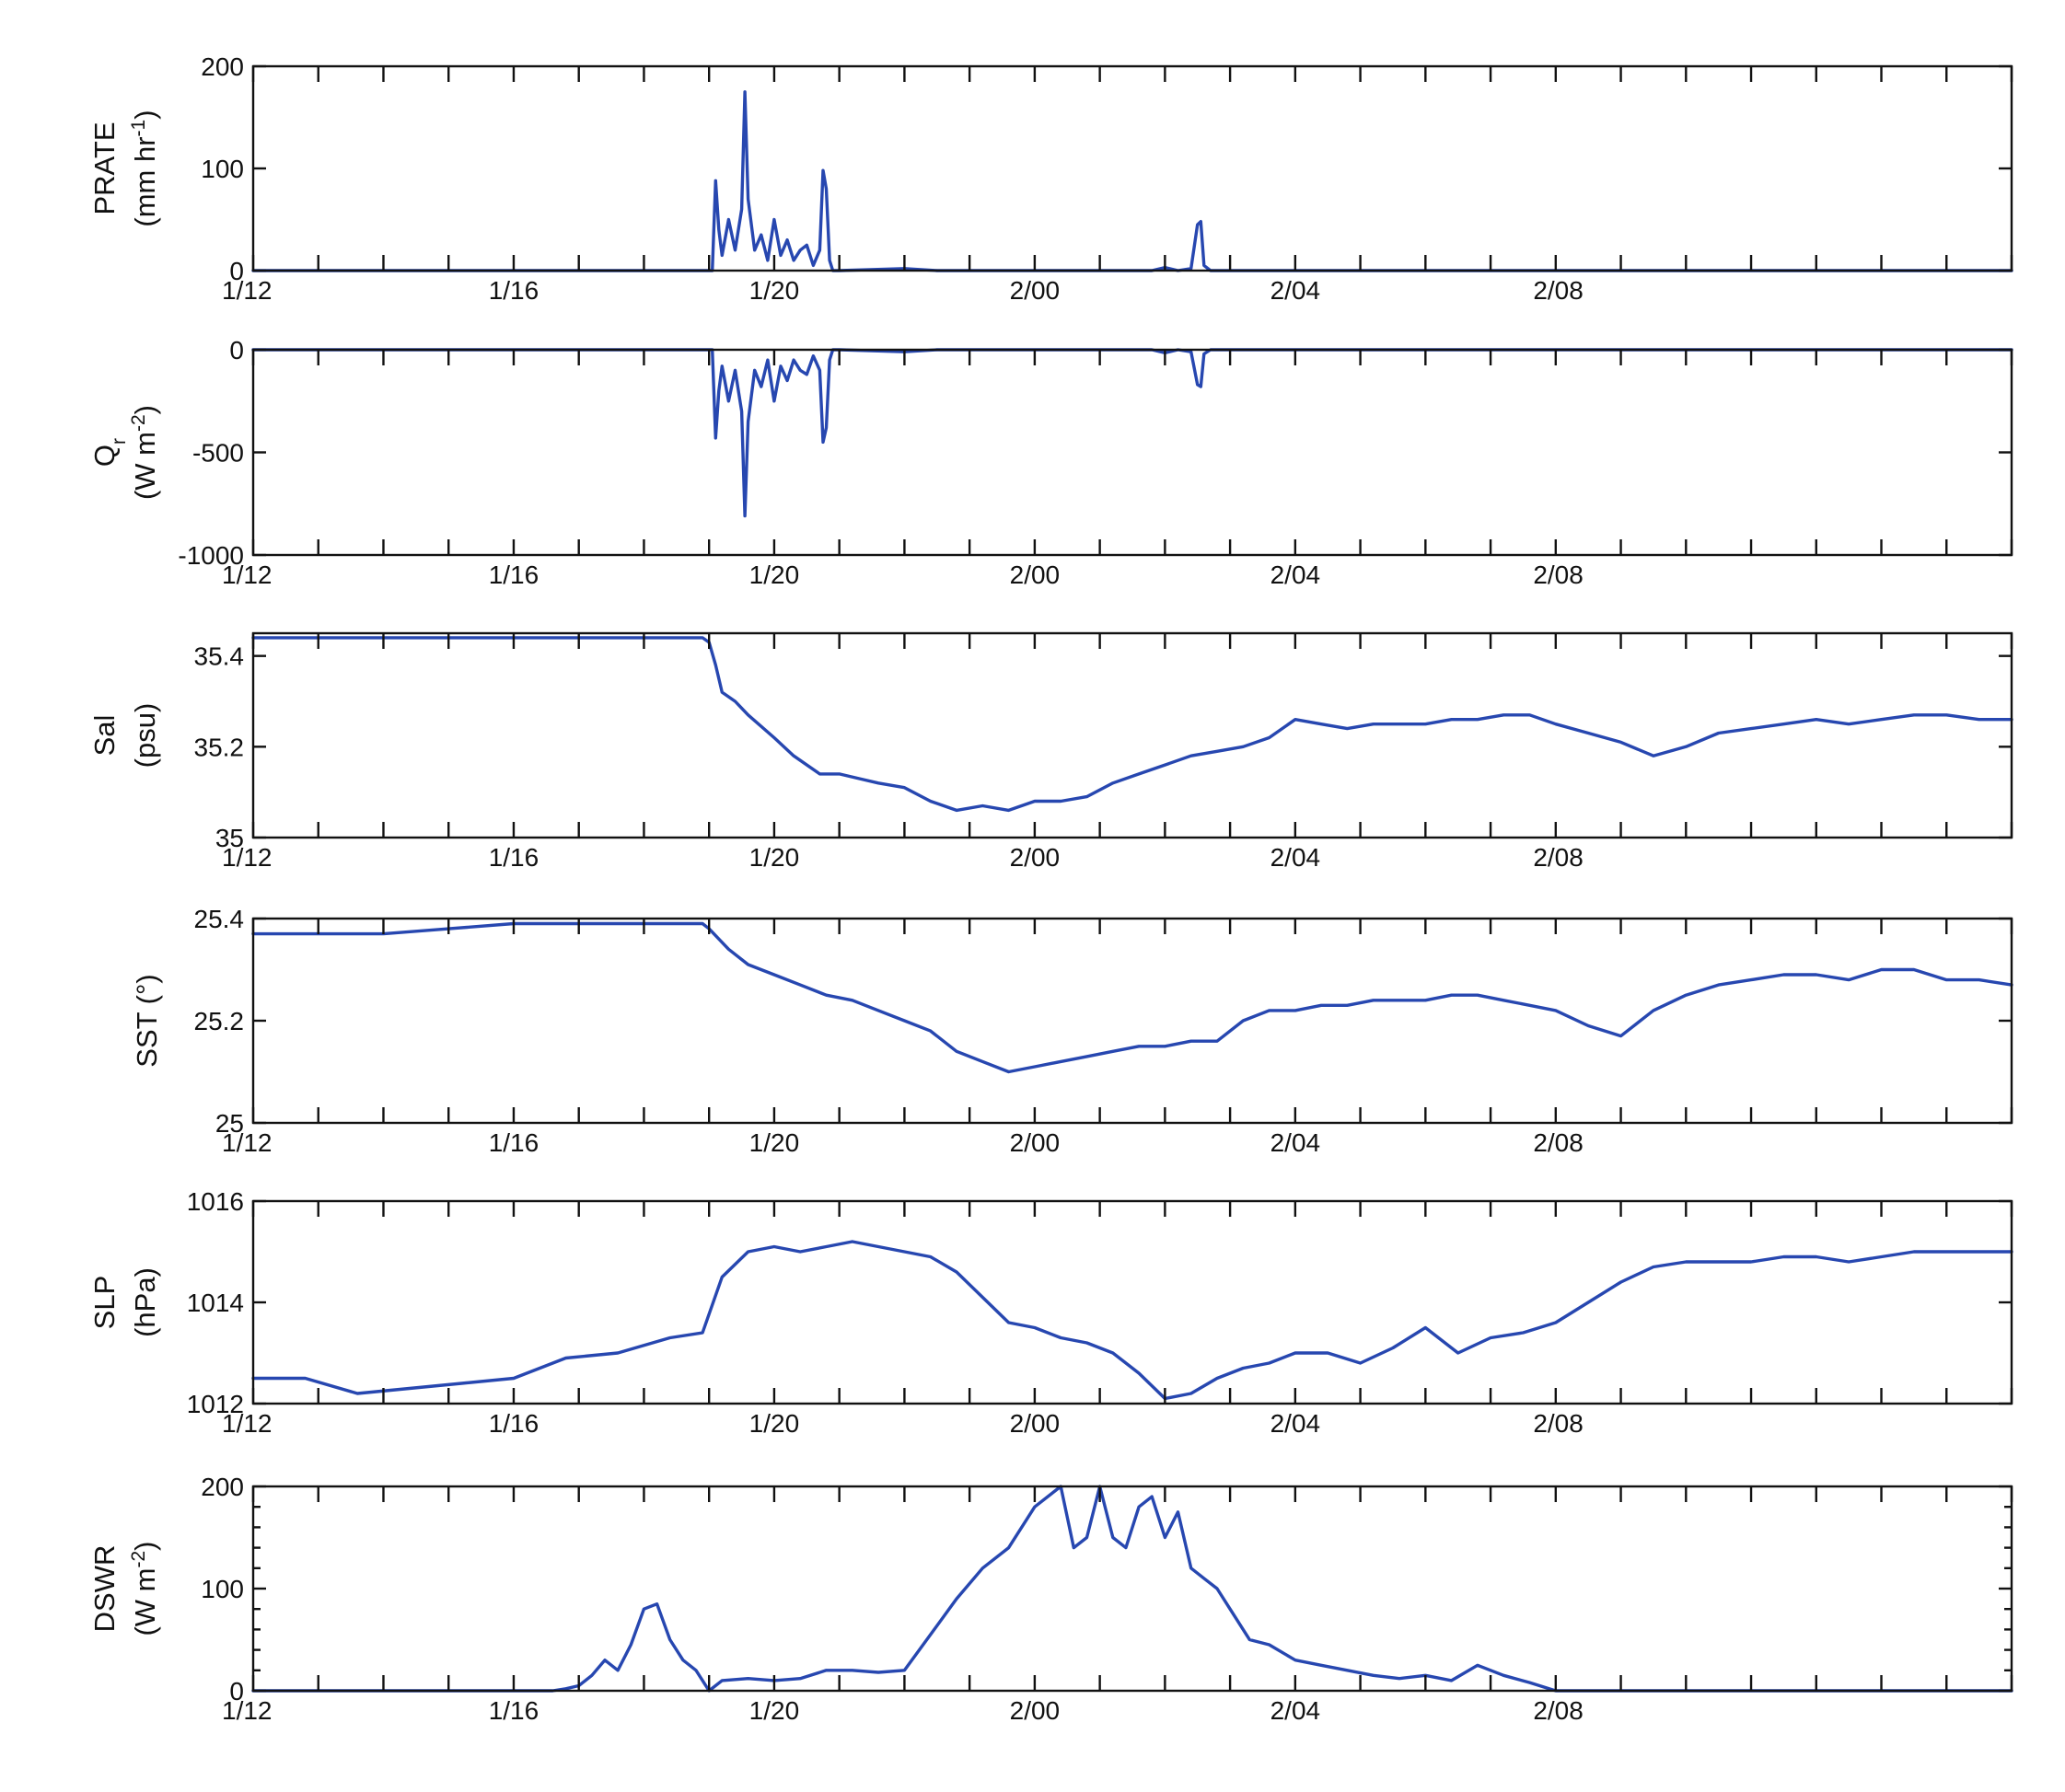 The width and height of the screenshot is (2065, 1792). What do you see at coordinates (119, 441) in the screenshot?
I see `y-axis-label-part: r` at bounding box center [119, 441].